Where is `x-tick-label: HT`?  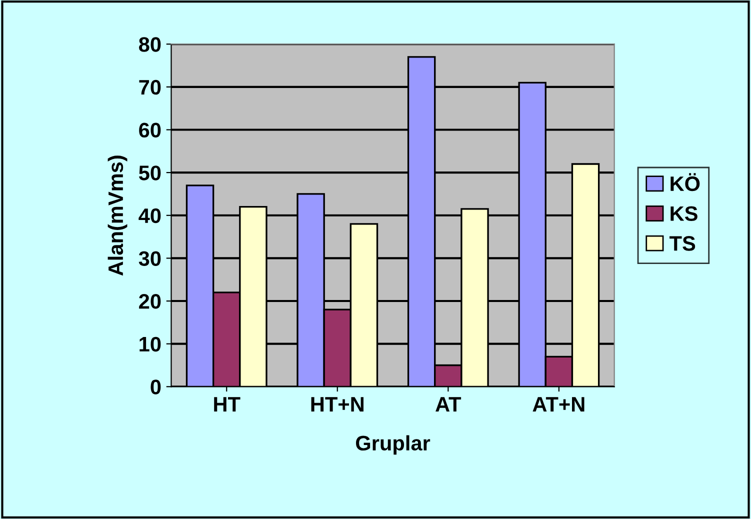
x-tick-label: HT is located at coordinates (227, 404).